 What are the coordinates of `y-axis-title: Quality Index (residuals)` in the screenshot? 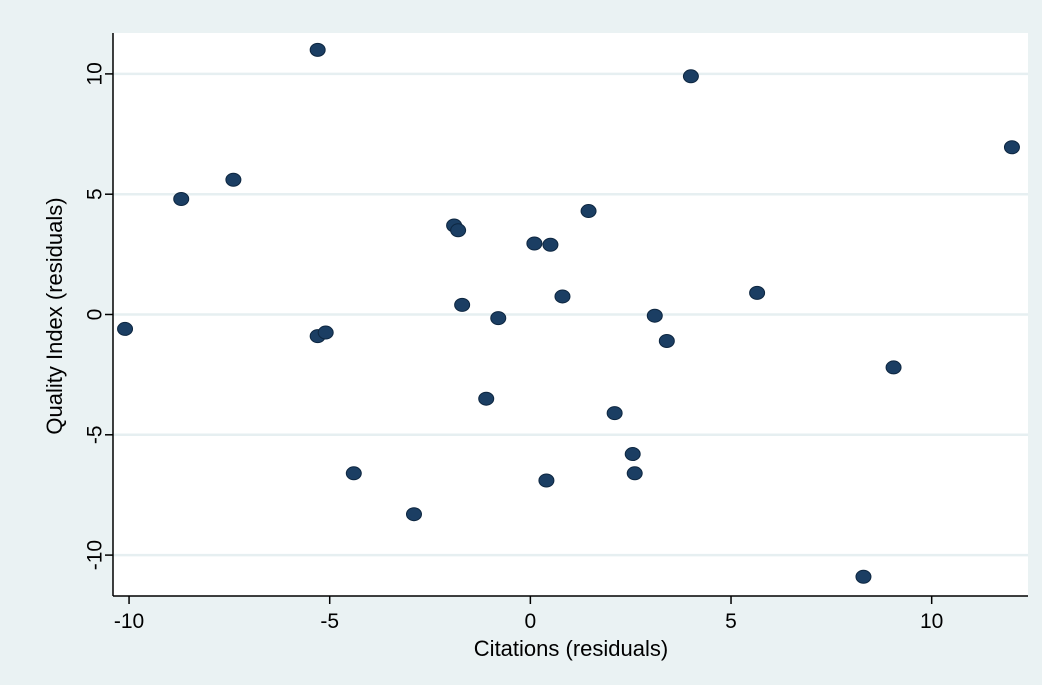 It's located at (54, 315).